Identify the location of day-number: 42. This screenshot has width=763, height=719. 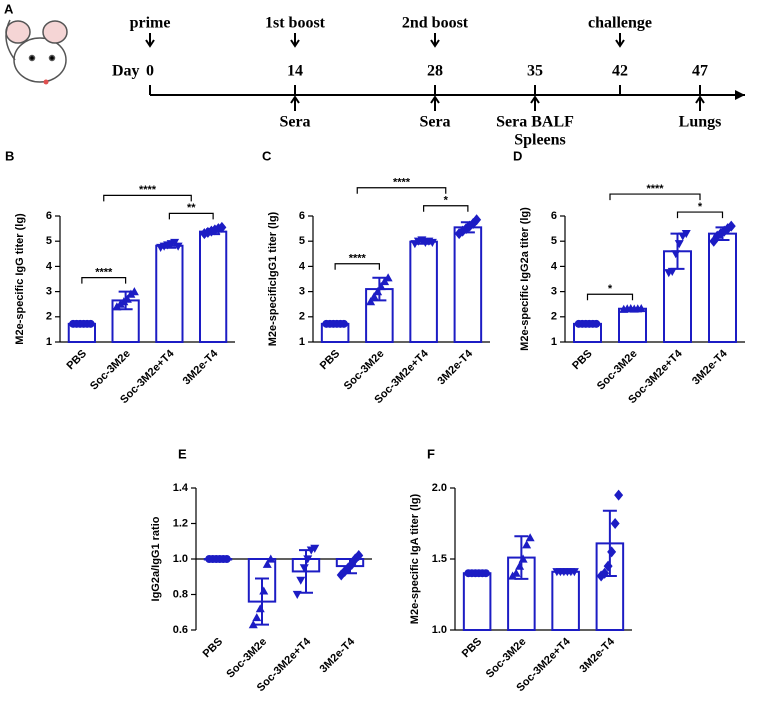
(620, 71).